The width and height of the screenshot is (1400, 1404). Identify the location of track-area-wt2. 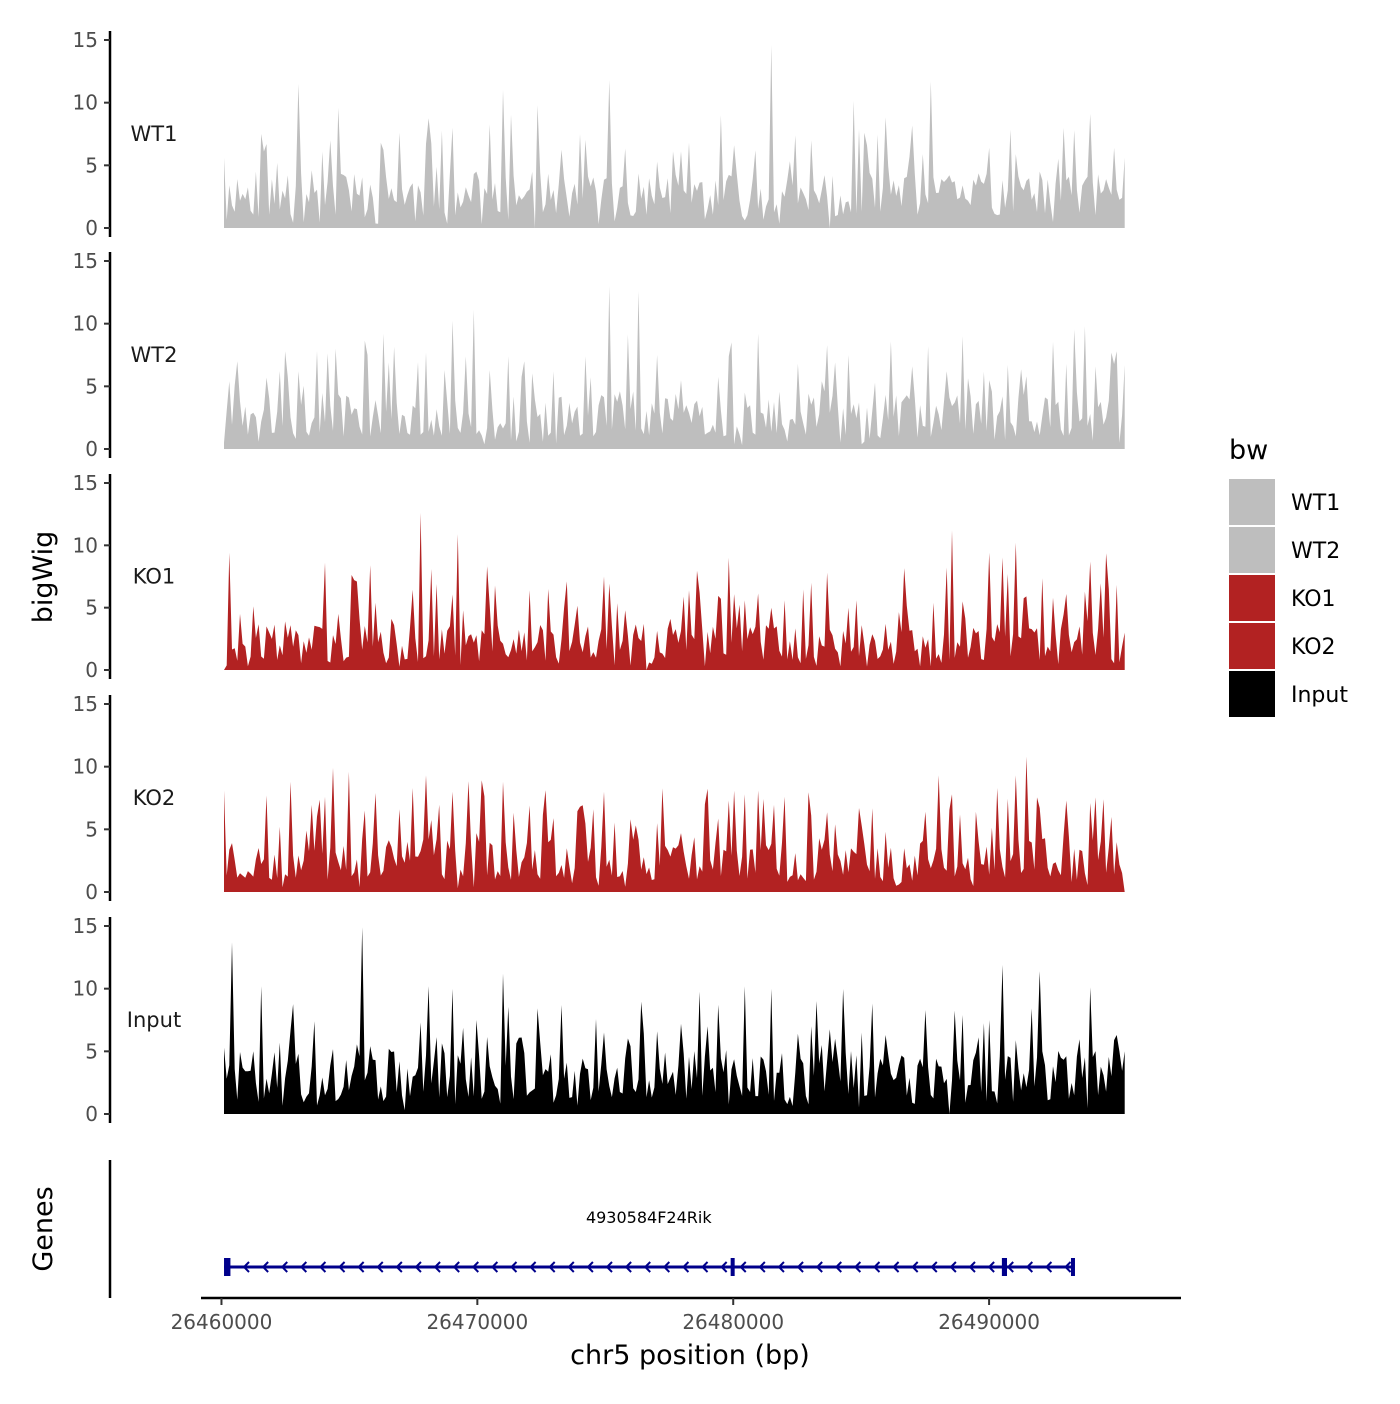
(674, 367).